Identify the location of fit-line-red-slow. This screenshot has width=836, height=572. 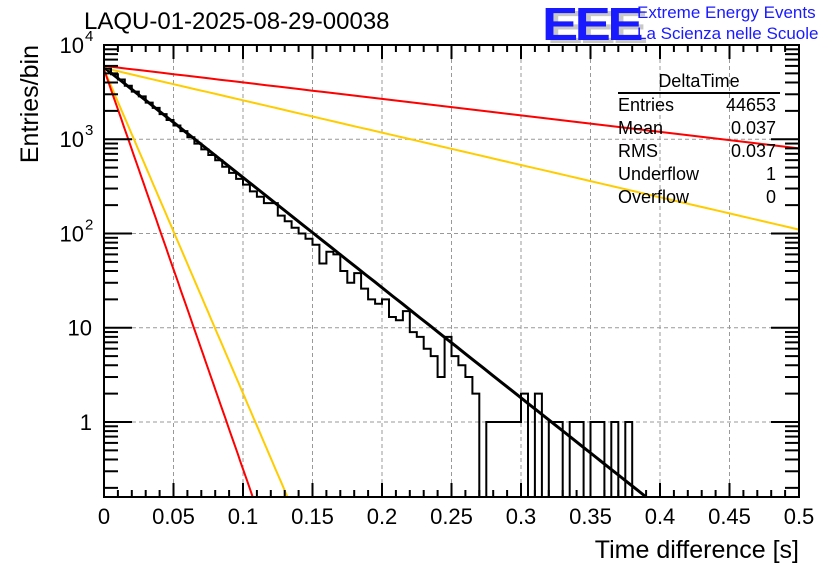
(451, 107).